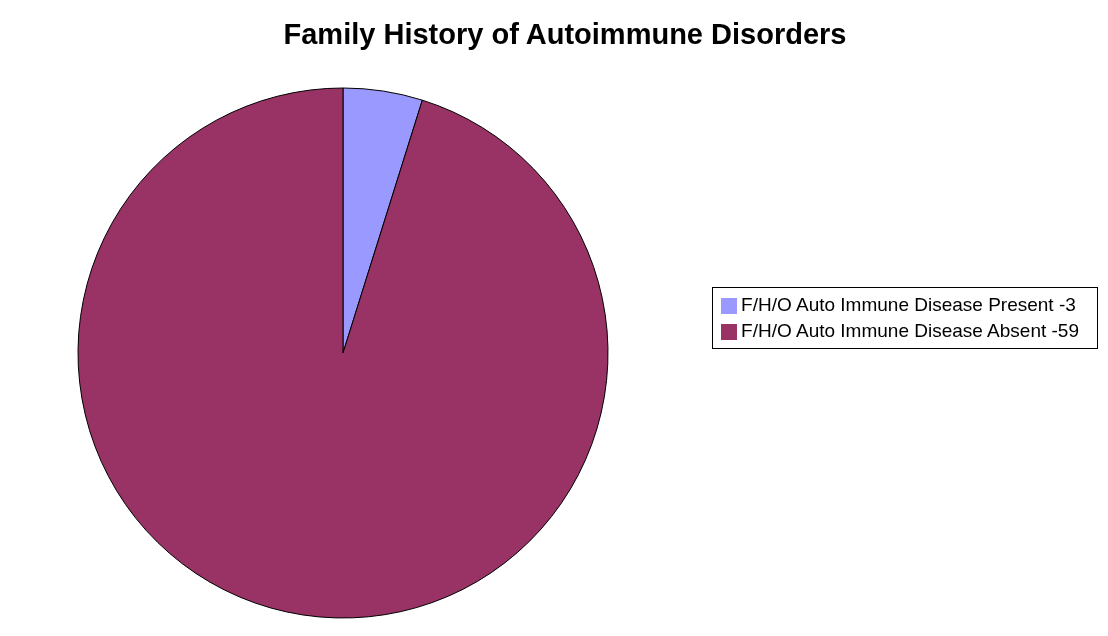 This screenshot has height=636, width=1108. Describe the element at coordinates (565, 34) in the screenshot. I see `chart-title: Family History of Autoimmune Disorders` at that location.